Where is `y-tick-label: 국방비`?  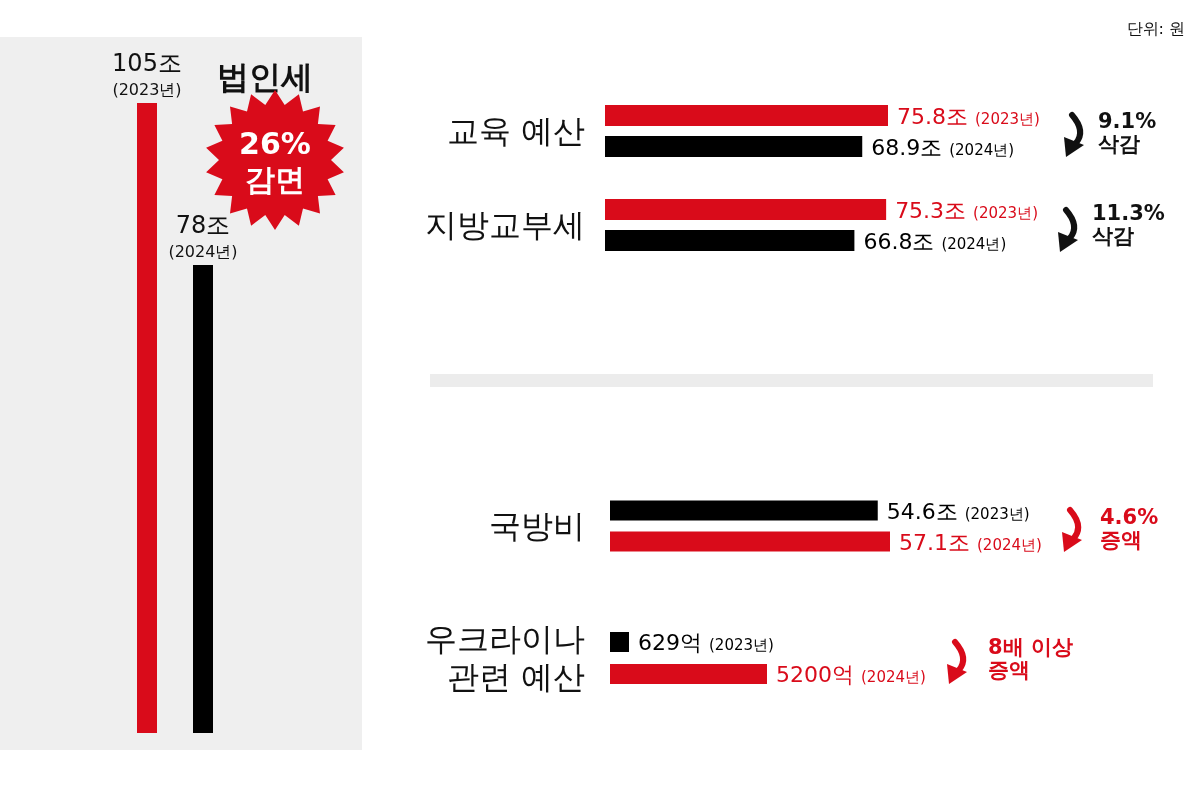 y-tick-label: 국방비 is located at coordinates (537, 526).